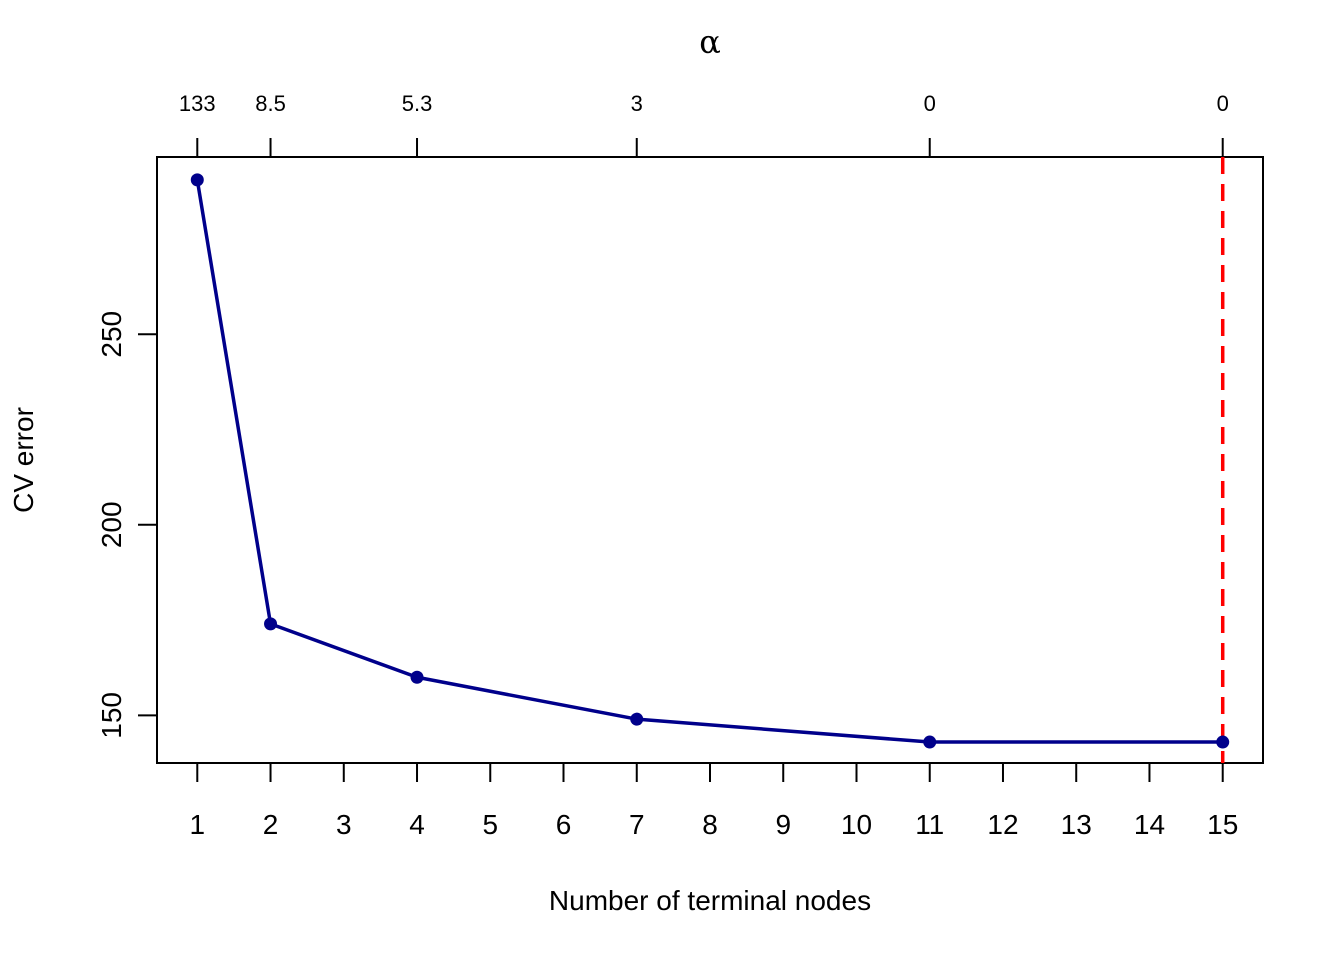  Describe the element at coordinates (1149, 824) in the screenshot. I see `x-tick-label: 14` at that location.